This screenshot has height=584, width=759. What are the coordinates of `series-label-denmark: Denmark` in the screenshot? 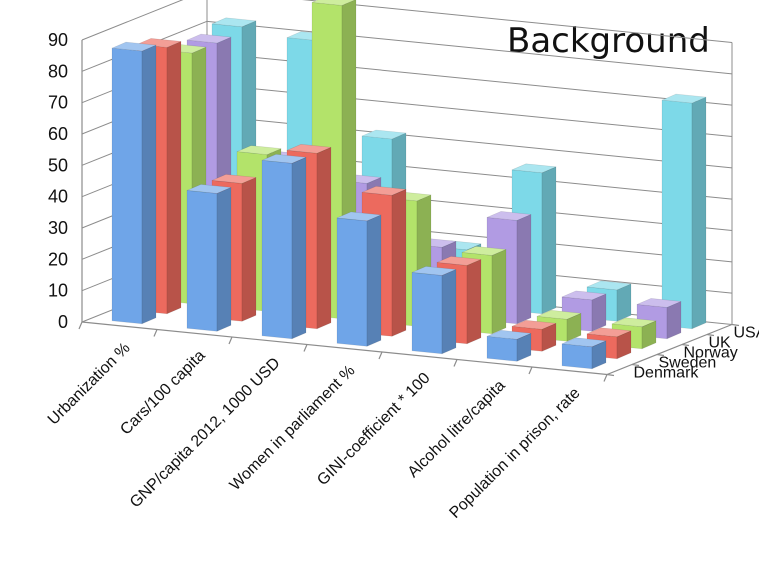 It's located at (667, 373).